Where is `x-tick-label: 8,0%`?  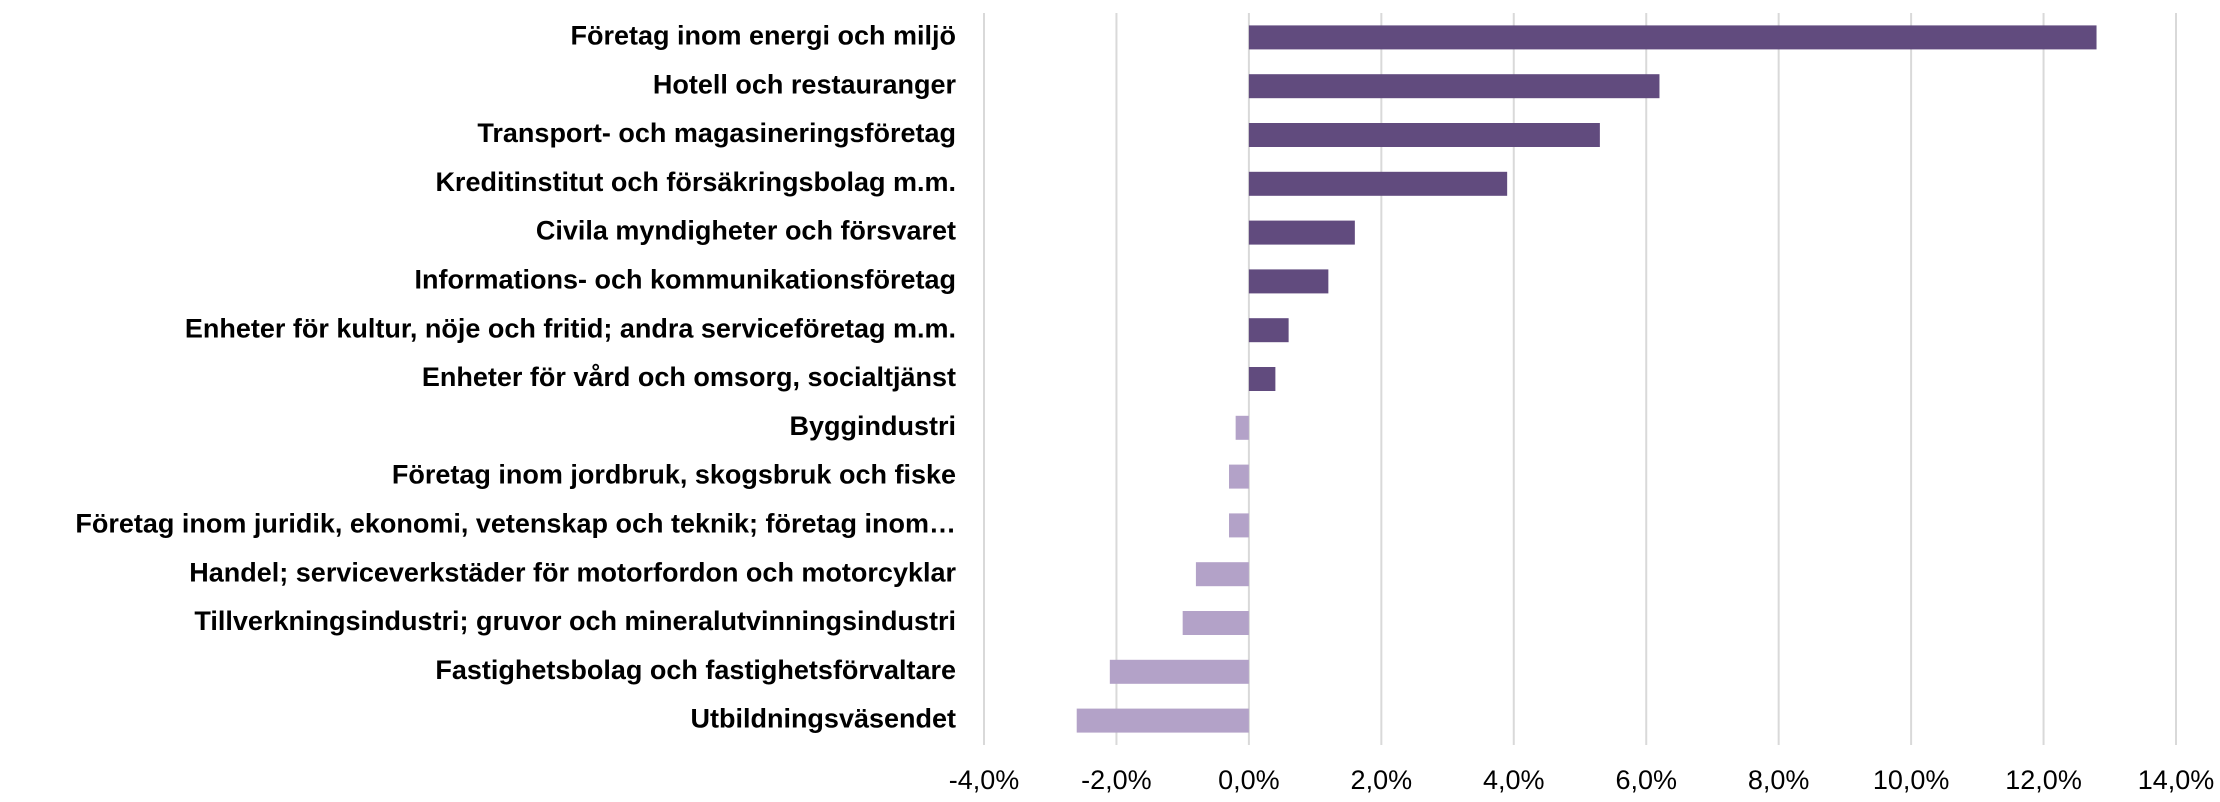
x-tick-label: 8,0% is located at coordinates (1779, 780).